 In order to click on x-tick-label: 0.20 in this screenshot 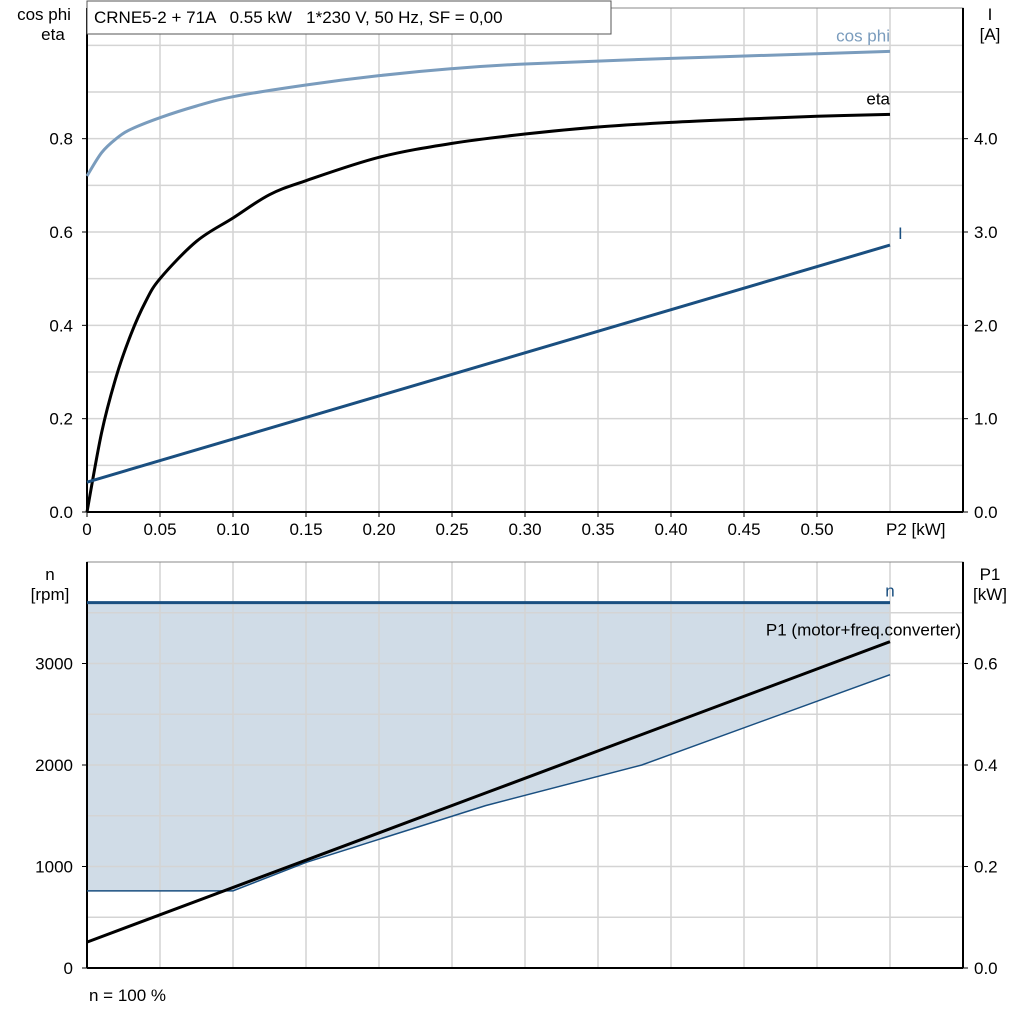, I will do `click(378, 529)`.